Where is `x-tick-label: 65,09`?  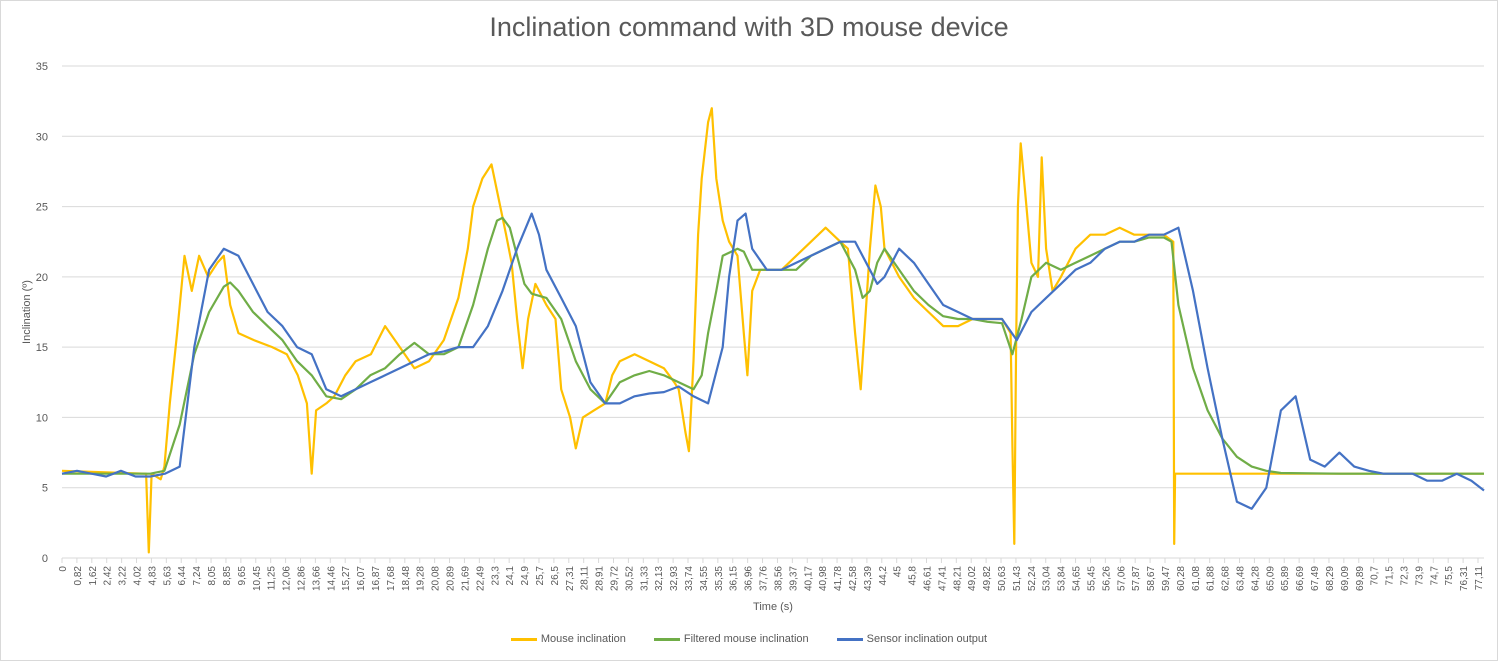
x-tick-label: 65,09 is located at coordinates (1270, 578).